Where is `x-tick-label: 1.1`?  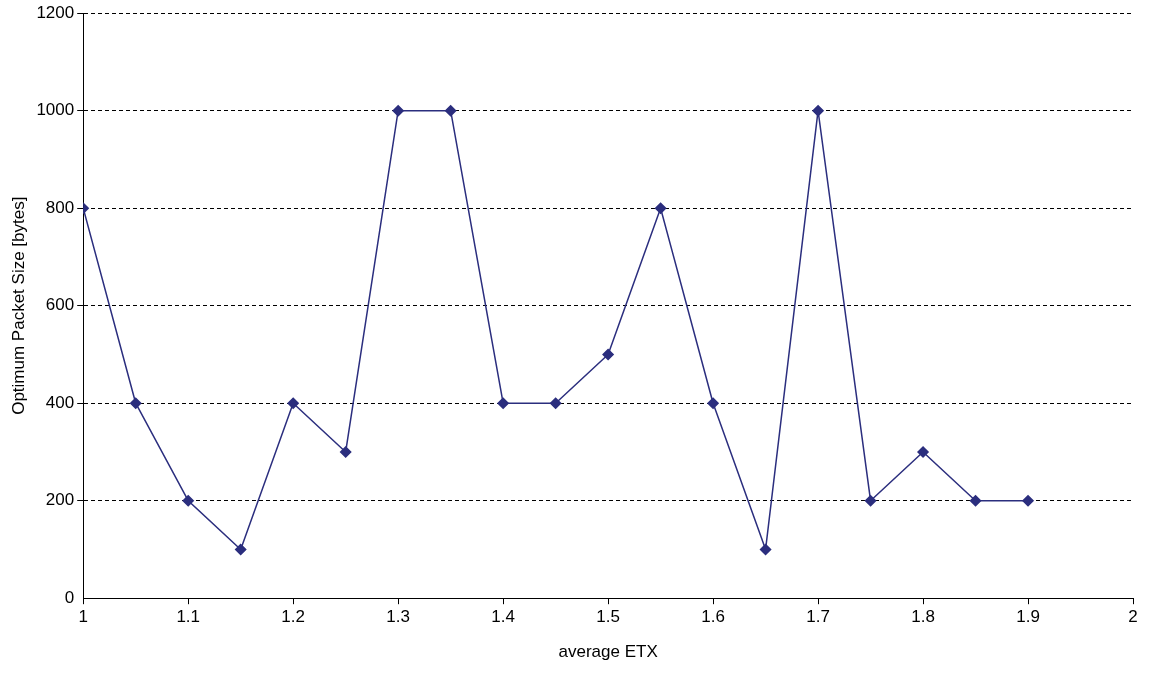 x-tick-label: 1.1 is located at coordinates (188, 617).